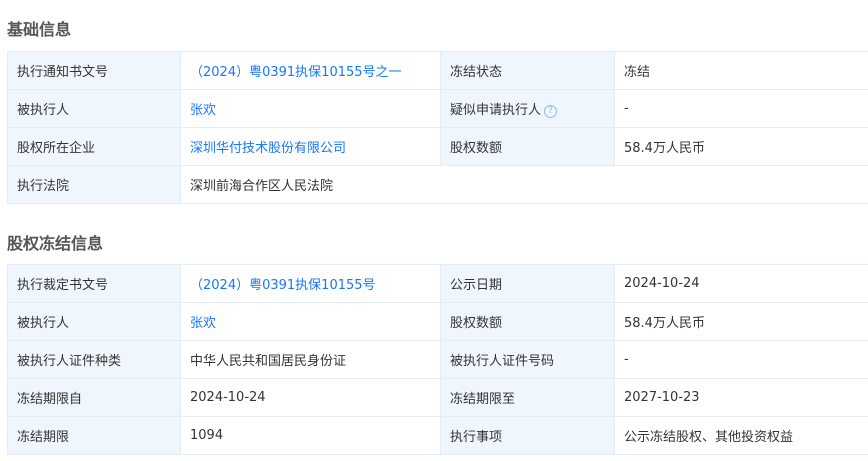 The width and height of the screenshot is (868, 461). What do you see at coordinates (94, 397) in the screenshot?
I see `label-freeze-start: 冻结期限自` at bounding box center [94, 397].